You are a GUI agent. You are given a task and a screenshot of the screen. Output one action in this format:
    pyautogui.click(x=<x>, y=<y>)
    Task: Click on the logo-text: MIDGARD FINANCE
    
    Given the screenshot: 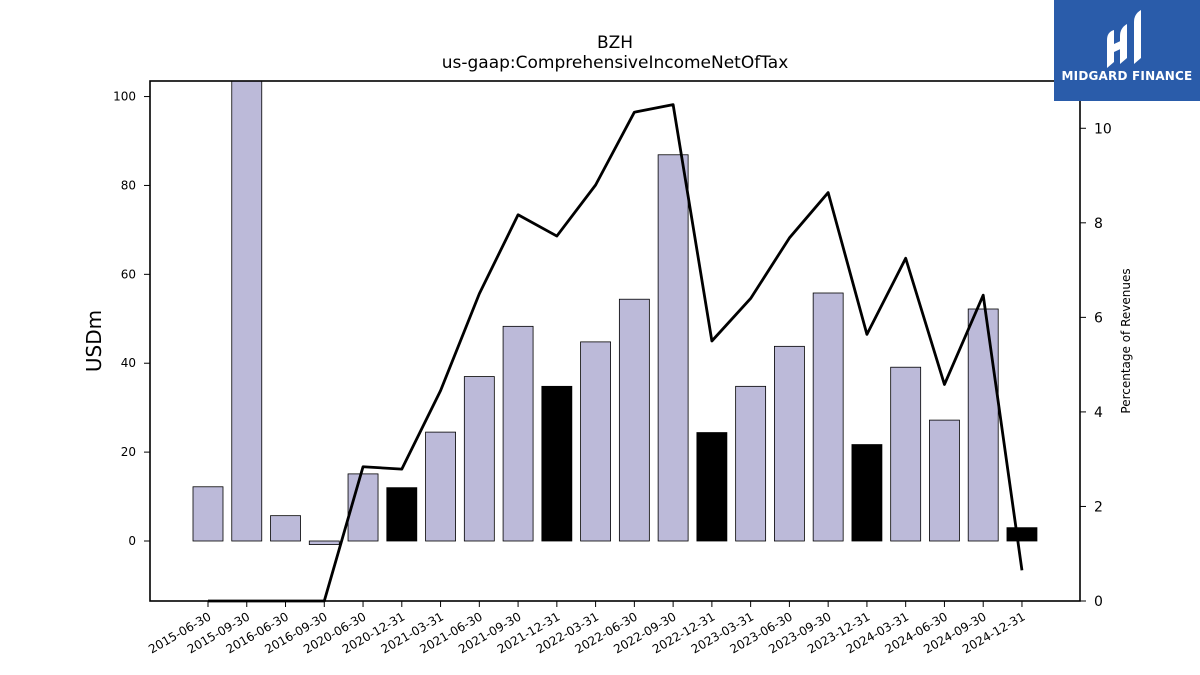 What is the action you would take?
    pyautogui.click(x=1127, y=76)
    